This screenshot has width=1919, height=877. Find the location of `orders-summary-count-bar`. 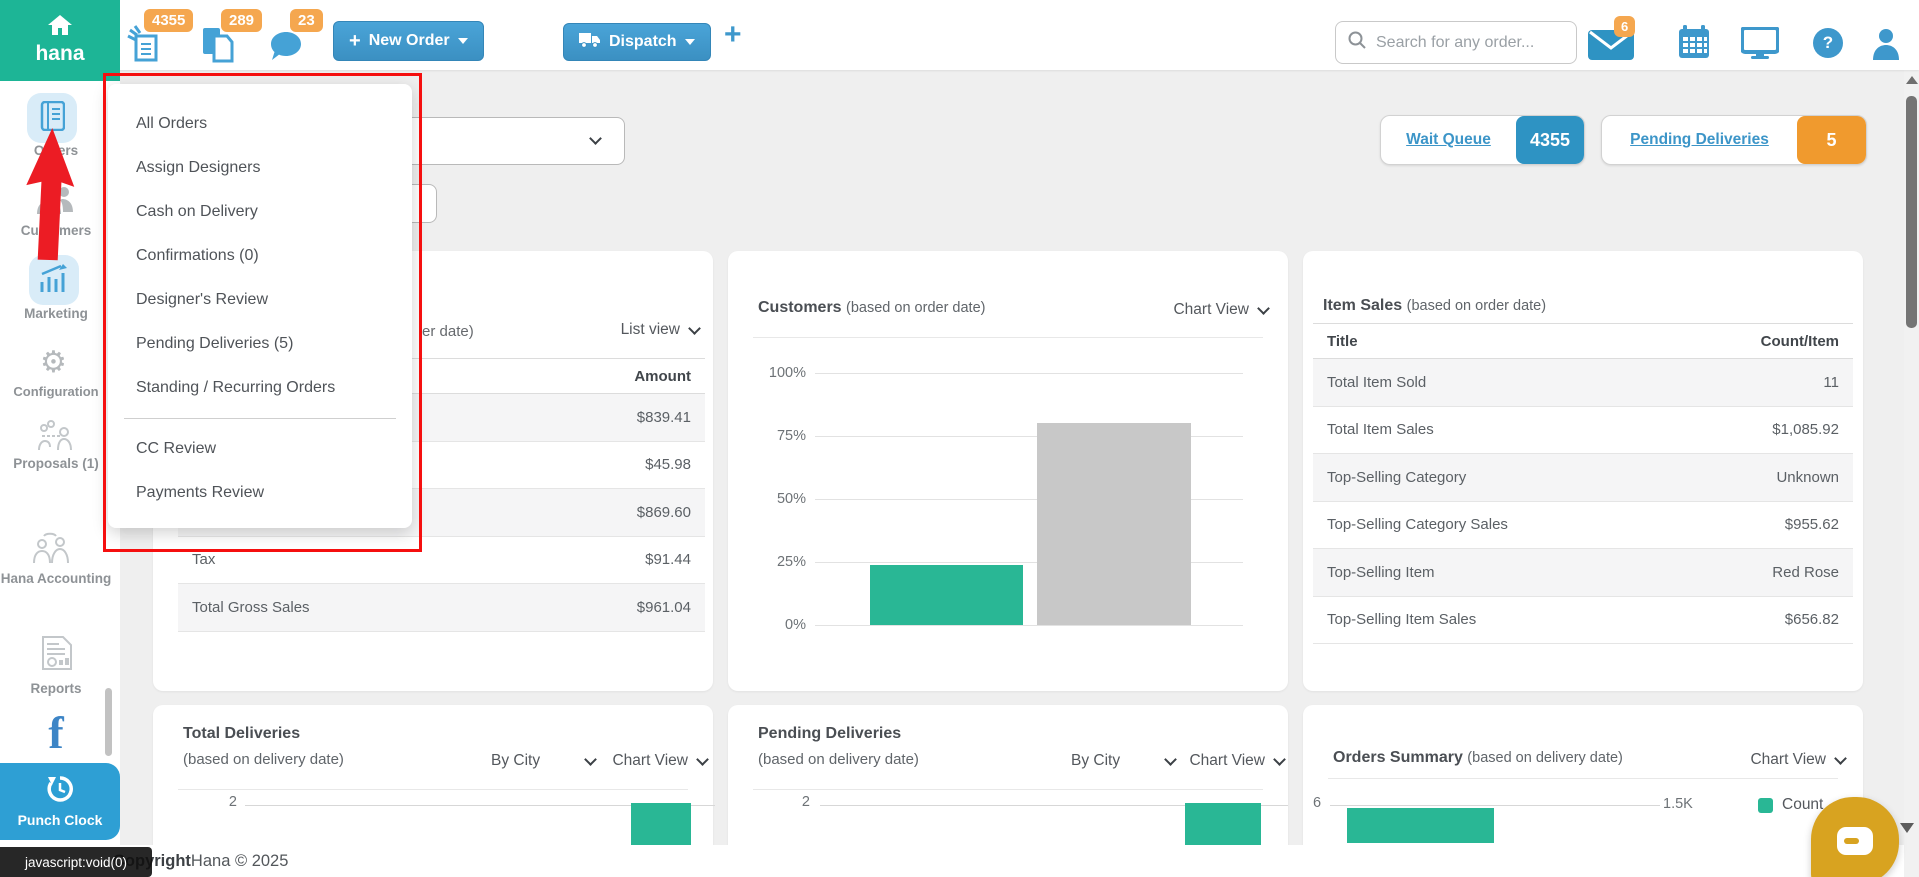

orders-summary-count-bar is located at coordinates (1420, 825).